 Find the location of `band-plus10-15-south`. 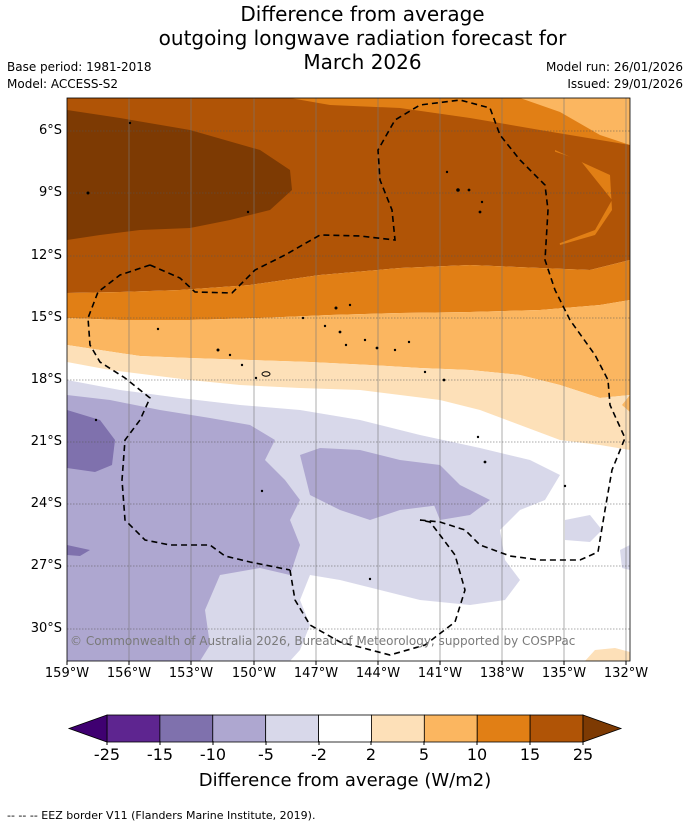

band-plus10-15-south is located at coordinates (348, 290).